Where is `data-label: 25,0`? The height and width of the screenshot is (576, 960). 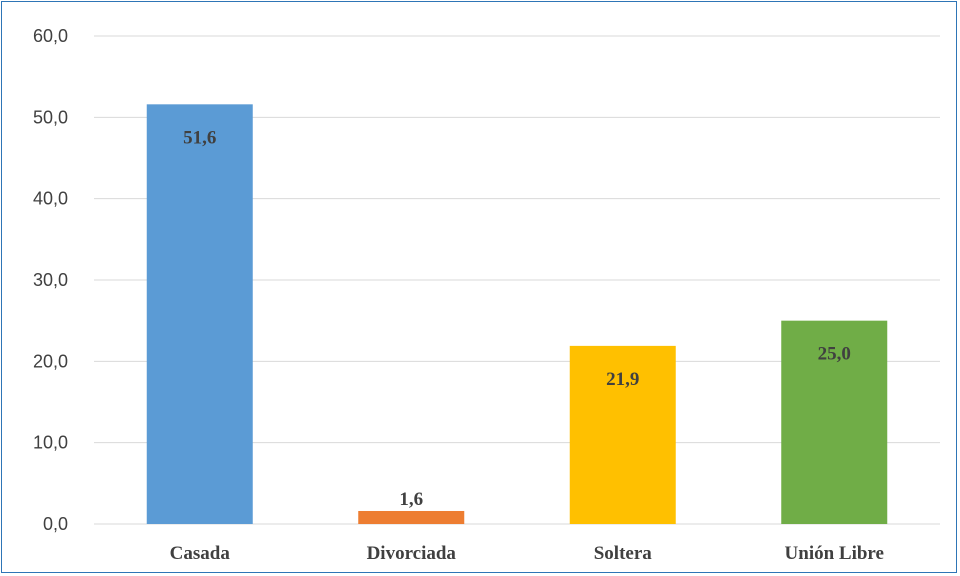
data-label: 25,0 is located at coordinates (834, 354).